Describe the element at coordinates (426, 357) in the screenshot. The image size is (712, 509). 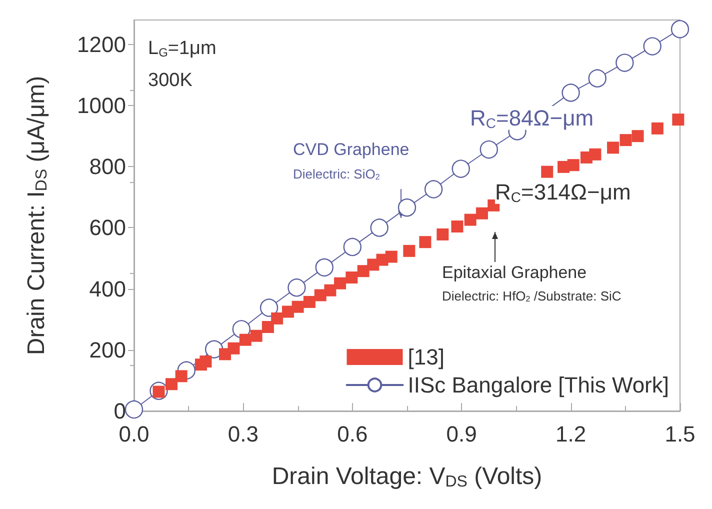
I see `legend-label: [13]` at that location.